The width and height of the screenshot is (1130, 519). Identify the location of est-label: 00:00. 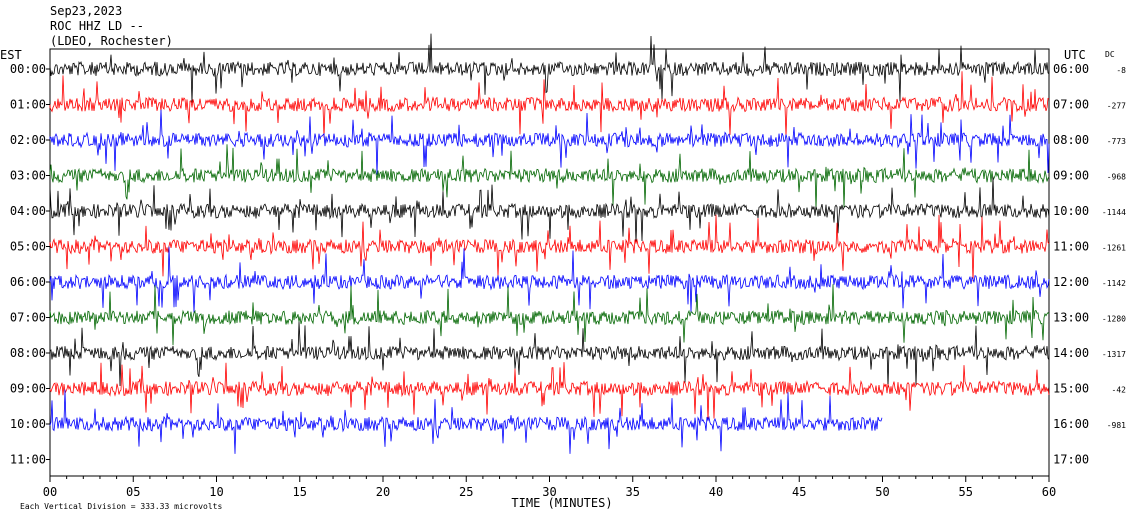
(28, 69).